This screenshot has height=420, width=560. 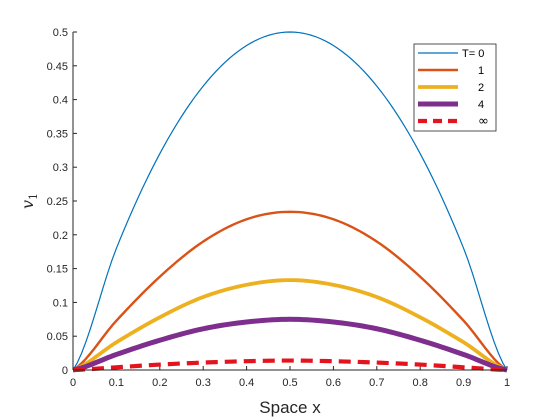 I want to click on legend-label: 4, so click(x=481, y=105).